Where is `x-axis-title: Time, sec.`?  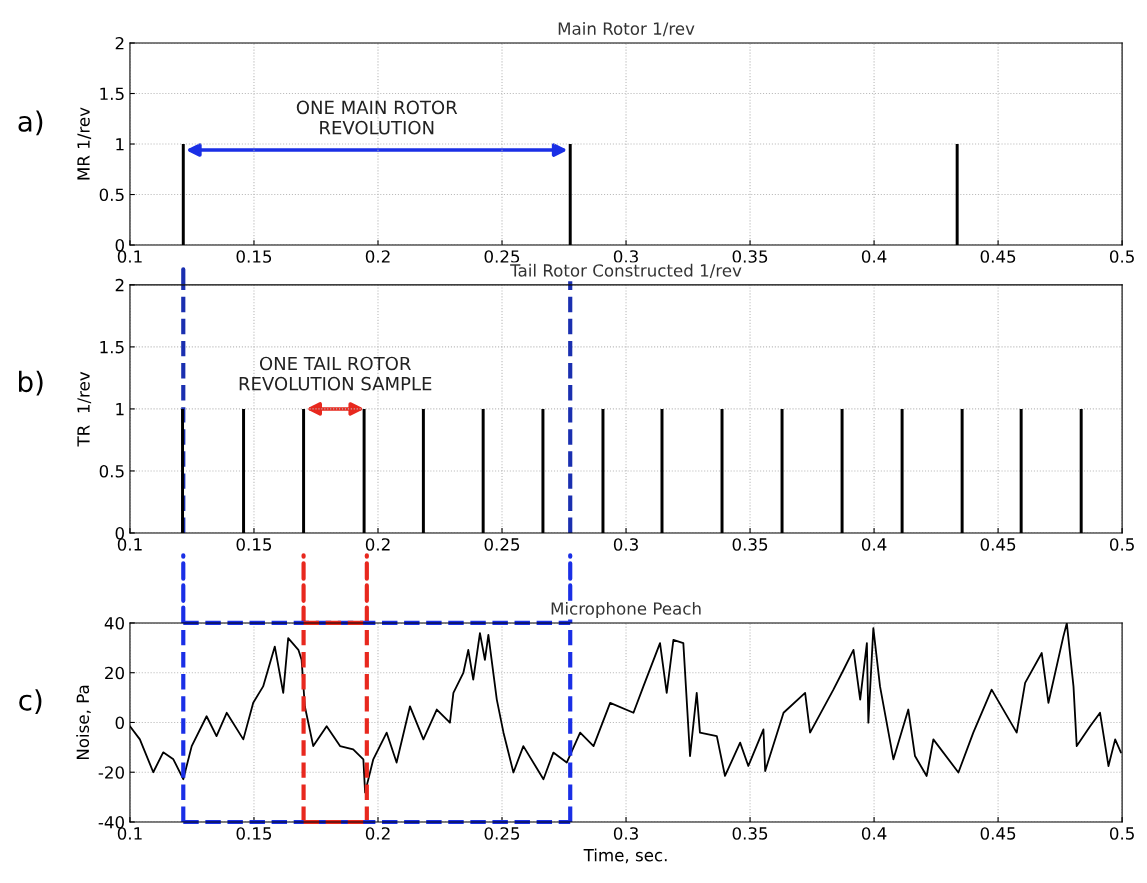 x-axis-title: Time, sec. is located at coordinates (625, 856).